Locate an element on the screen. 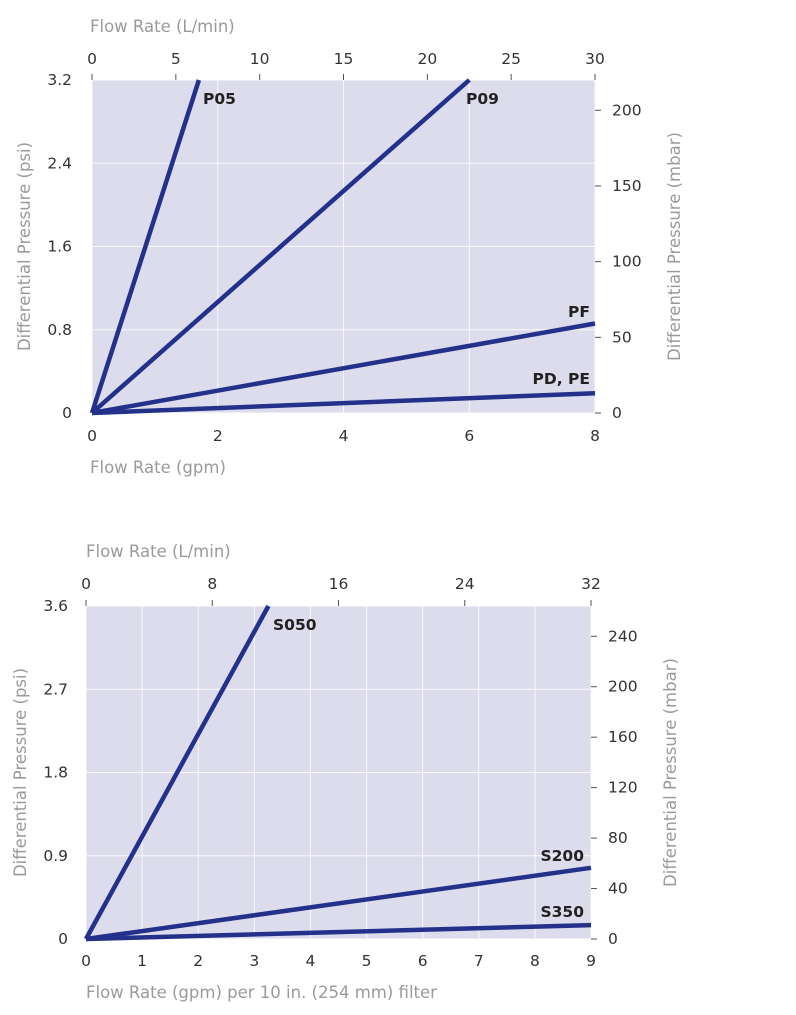  top-axis-tick-label: 5 is located at coordinates (176, 59).